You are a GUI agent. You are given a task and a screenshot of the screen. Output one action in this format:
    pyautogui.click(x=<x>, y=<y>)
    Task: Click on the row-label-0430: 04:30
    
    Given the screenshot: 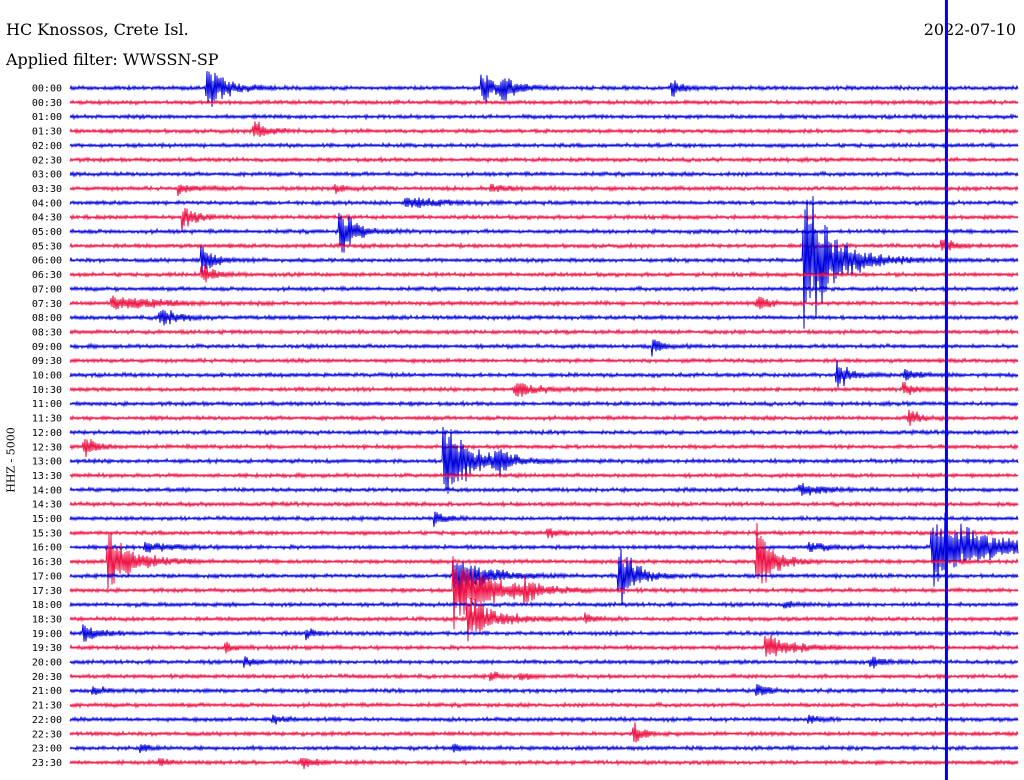 What is the action you would take?
    pyautogui.click(x=47, y=218)
    